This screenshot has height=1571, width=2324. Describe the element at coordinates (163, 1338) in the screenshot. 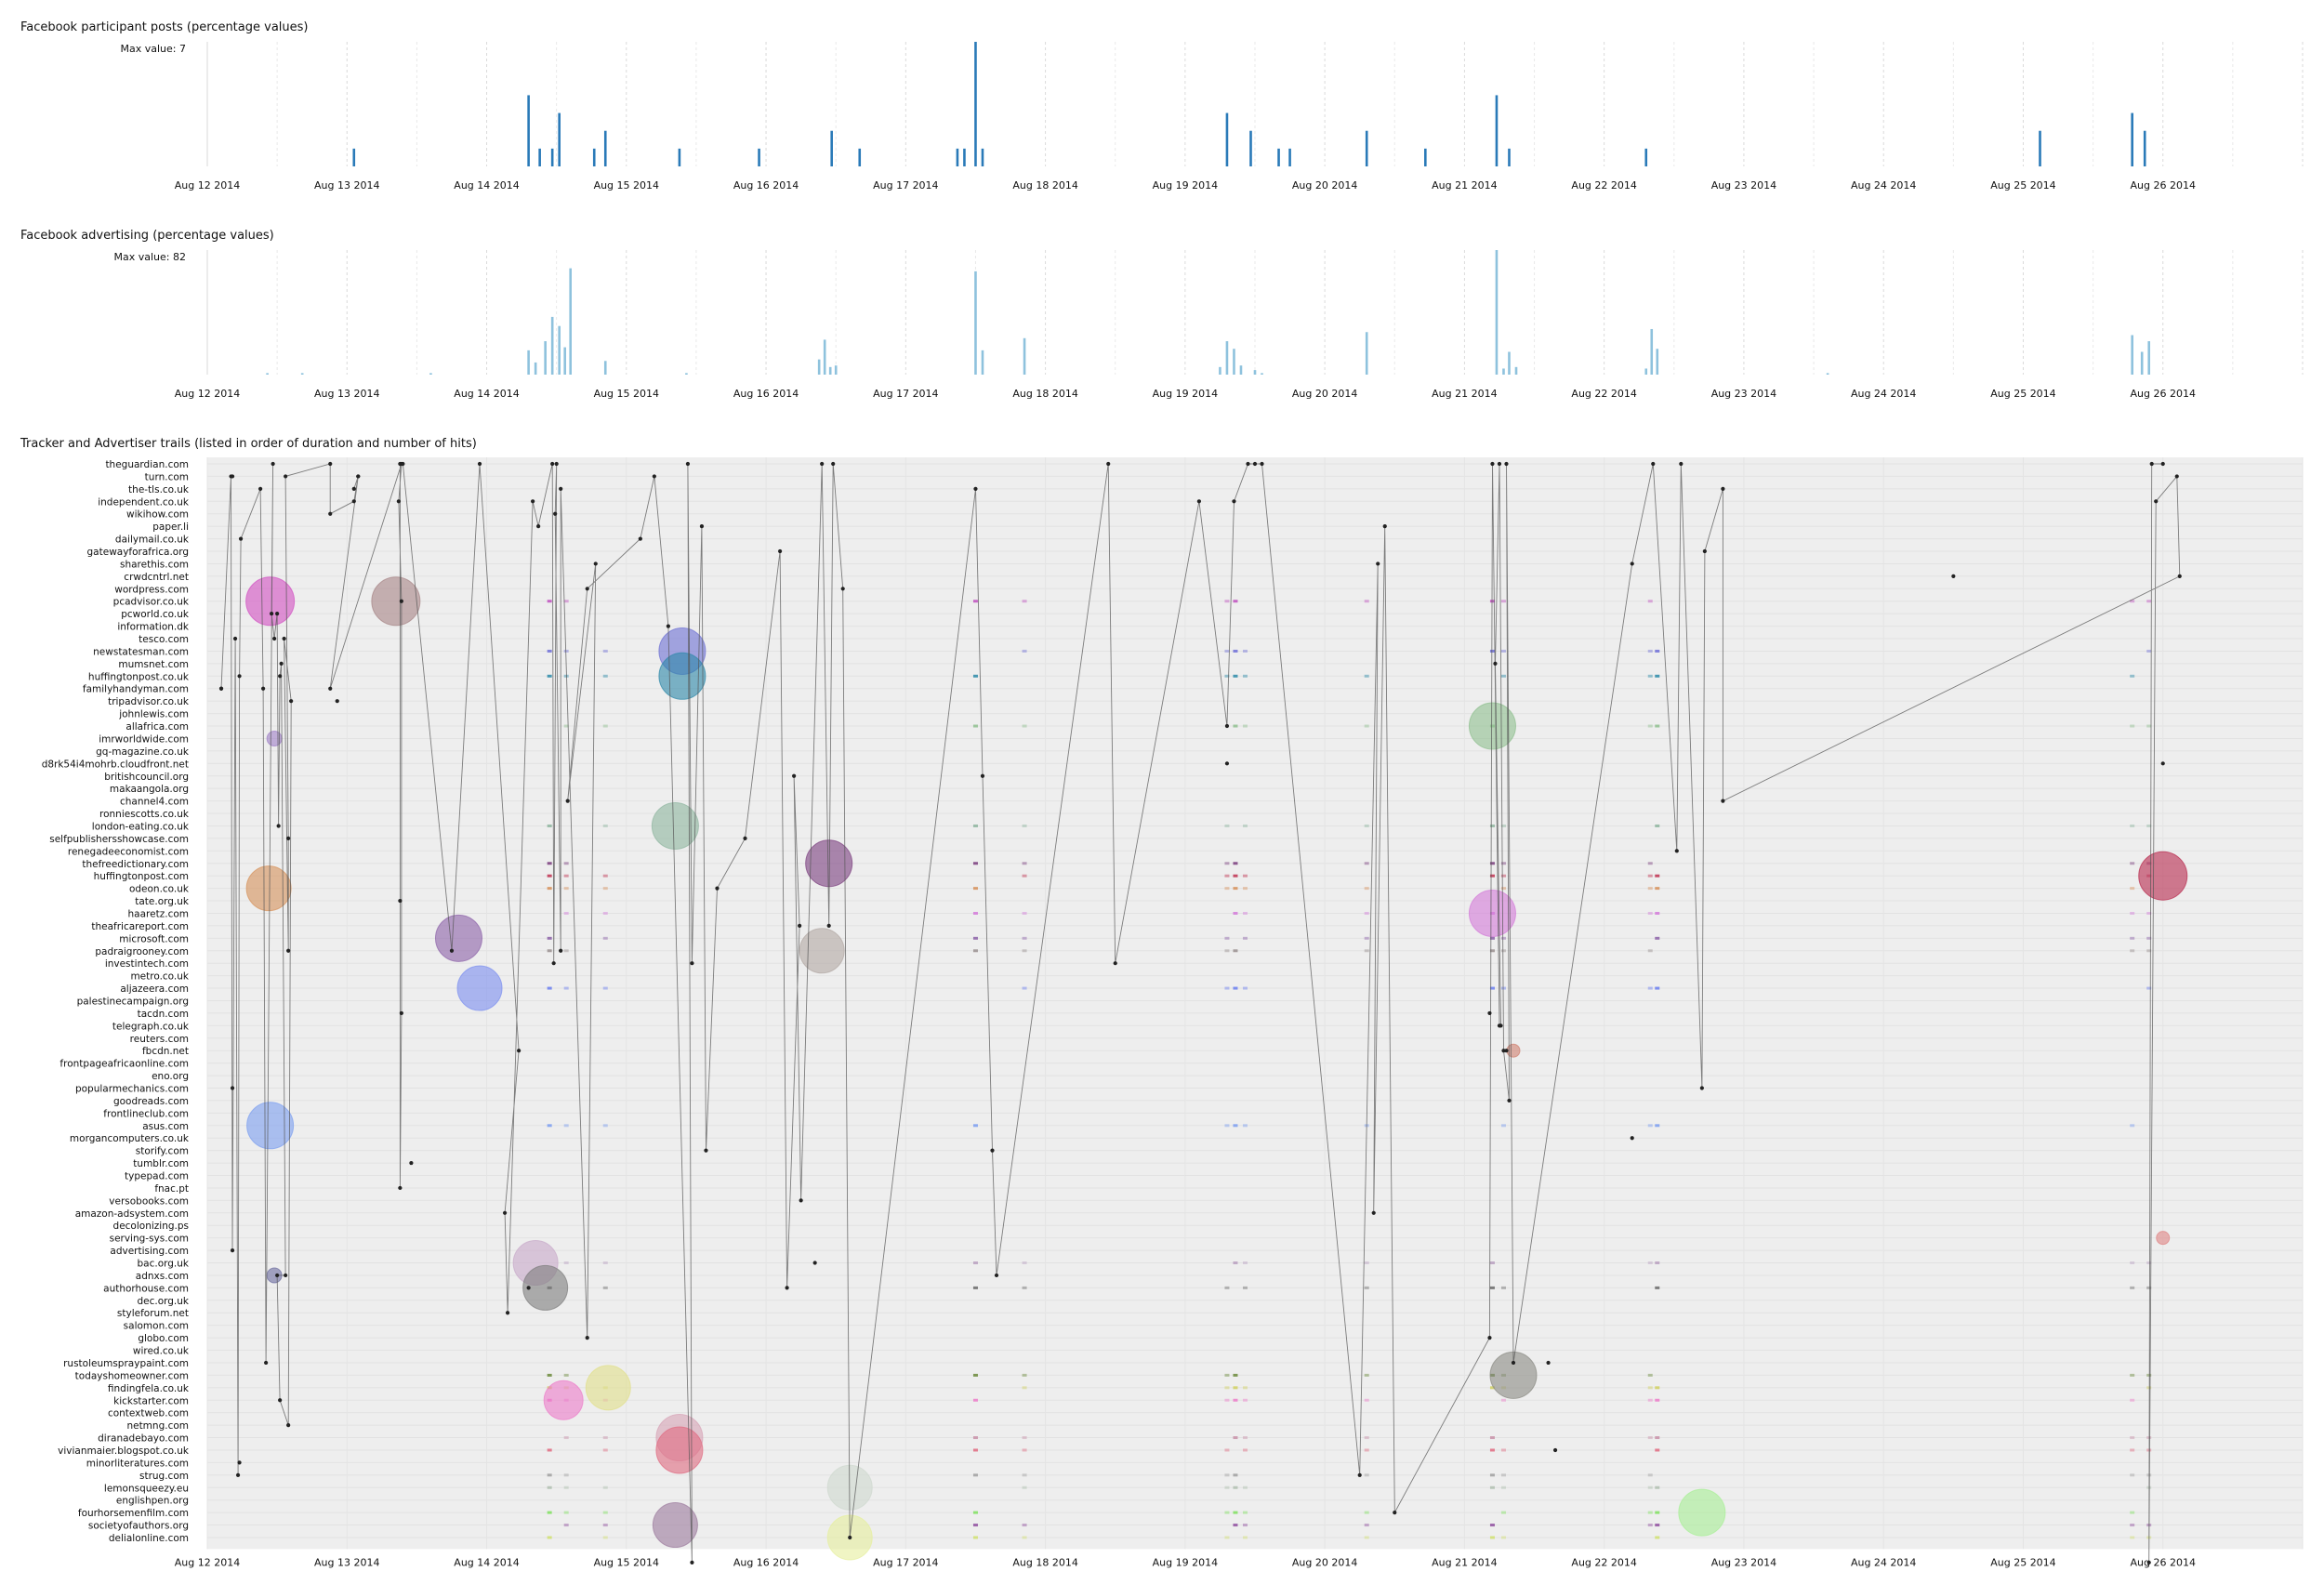

I see `trails-row-label: globo.com` at that location.